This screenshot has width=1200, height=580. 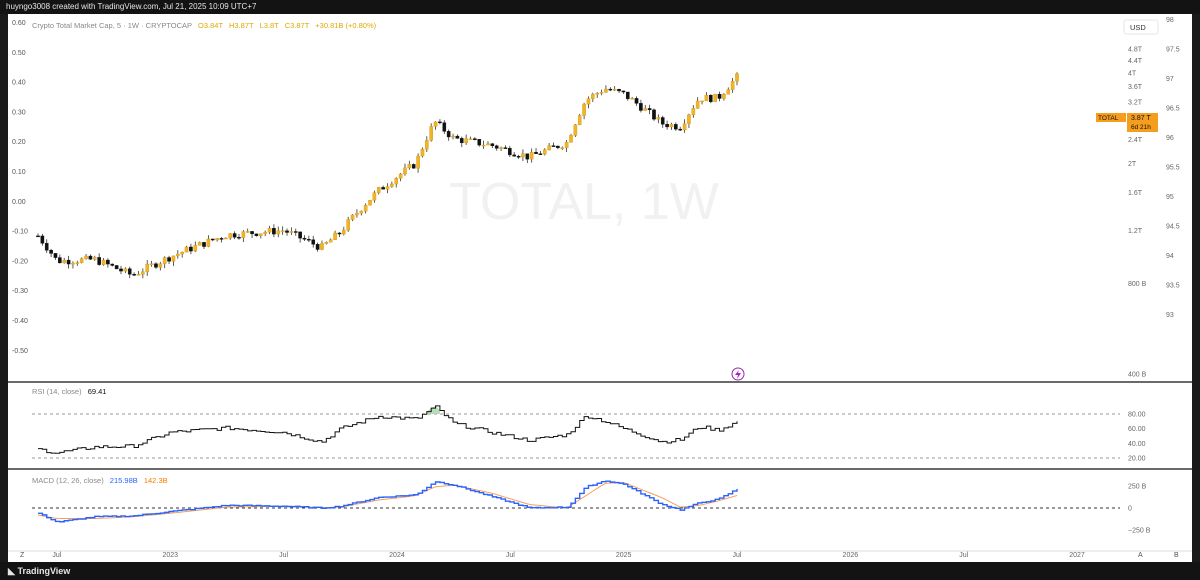 I want to click on chart-settings-button: B, so click(x=1176, y=555).